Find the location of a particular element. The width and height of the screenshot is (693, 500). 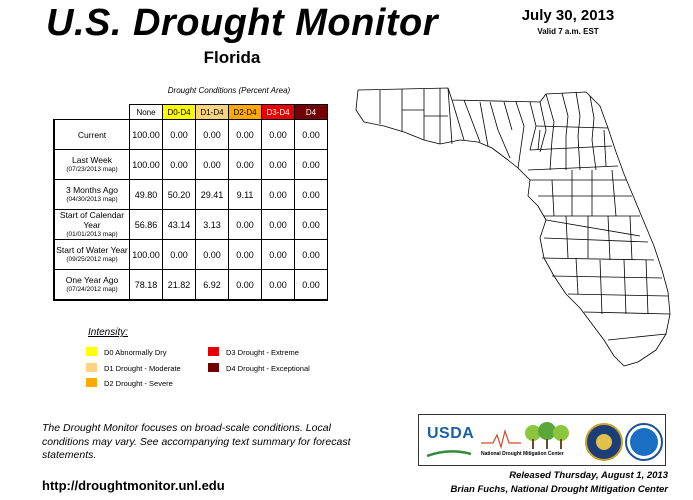

table-cell: 21.82 is located at coordinates (179, 285).